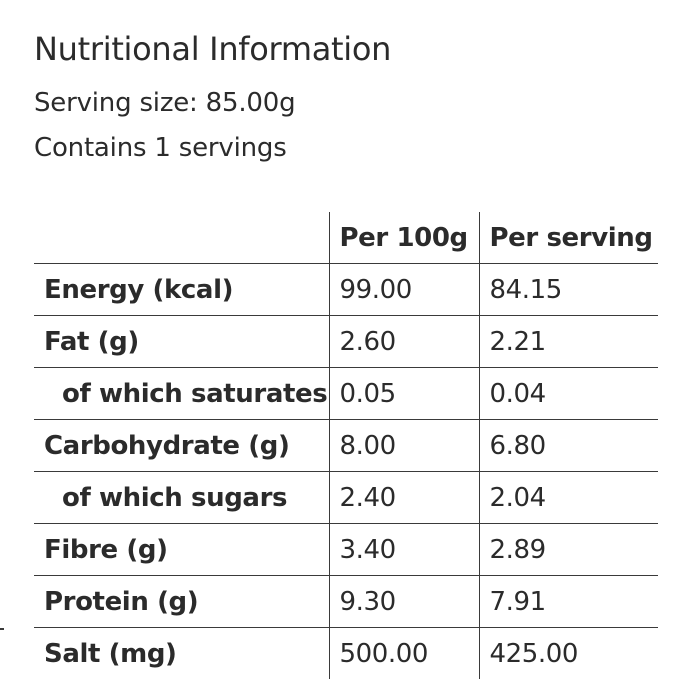  Describe the element at coordinates (568, 289) in the screenshot. I see `cell-per-serving: 84.15` at that location.